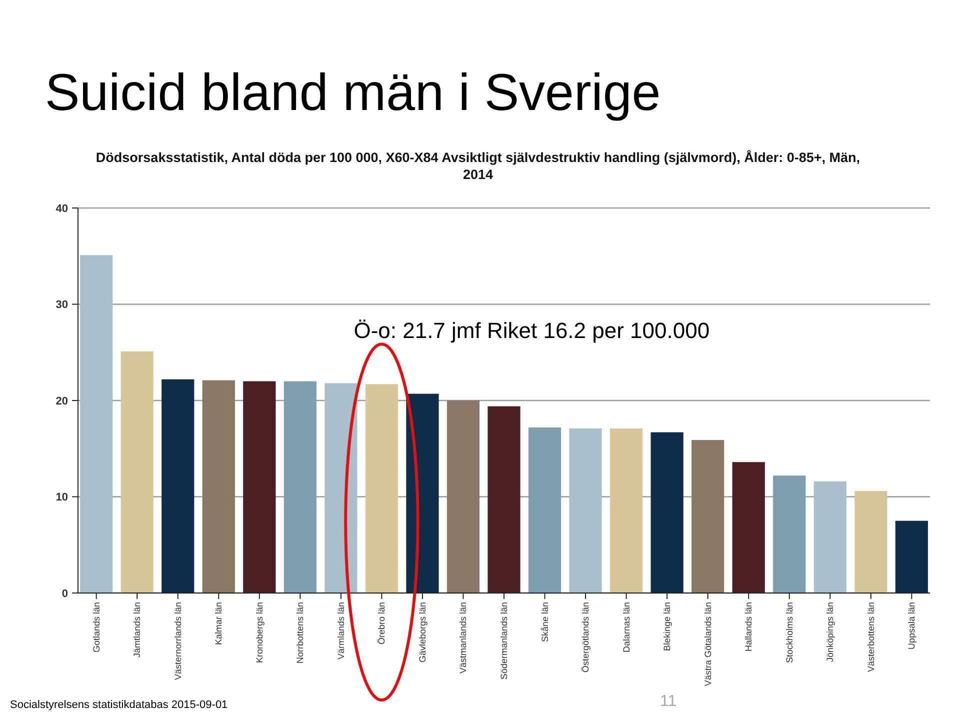 This screenshot has height=720, width=960. I want to click on x-tick-label: Värmlands län, so click(341, 631).